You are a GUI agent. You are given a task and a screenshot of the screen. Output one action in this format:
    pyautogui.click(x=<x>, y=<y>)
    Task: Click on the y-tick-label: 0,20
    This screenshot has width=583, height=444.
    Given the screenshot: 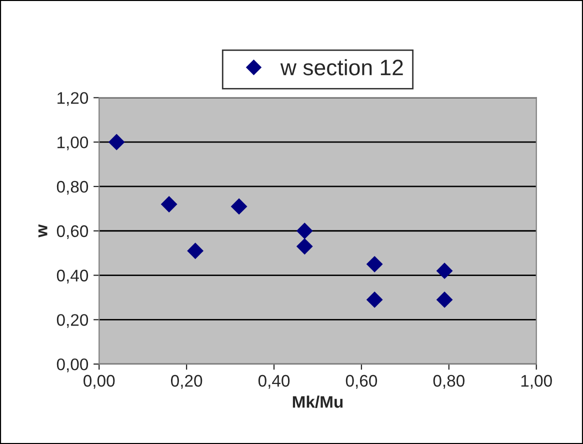 What is the action you would take?
    pyautogui.click(x=72, y=321)
    